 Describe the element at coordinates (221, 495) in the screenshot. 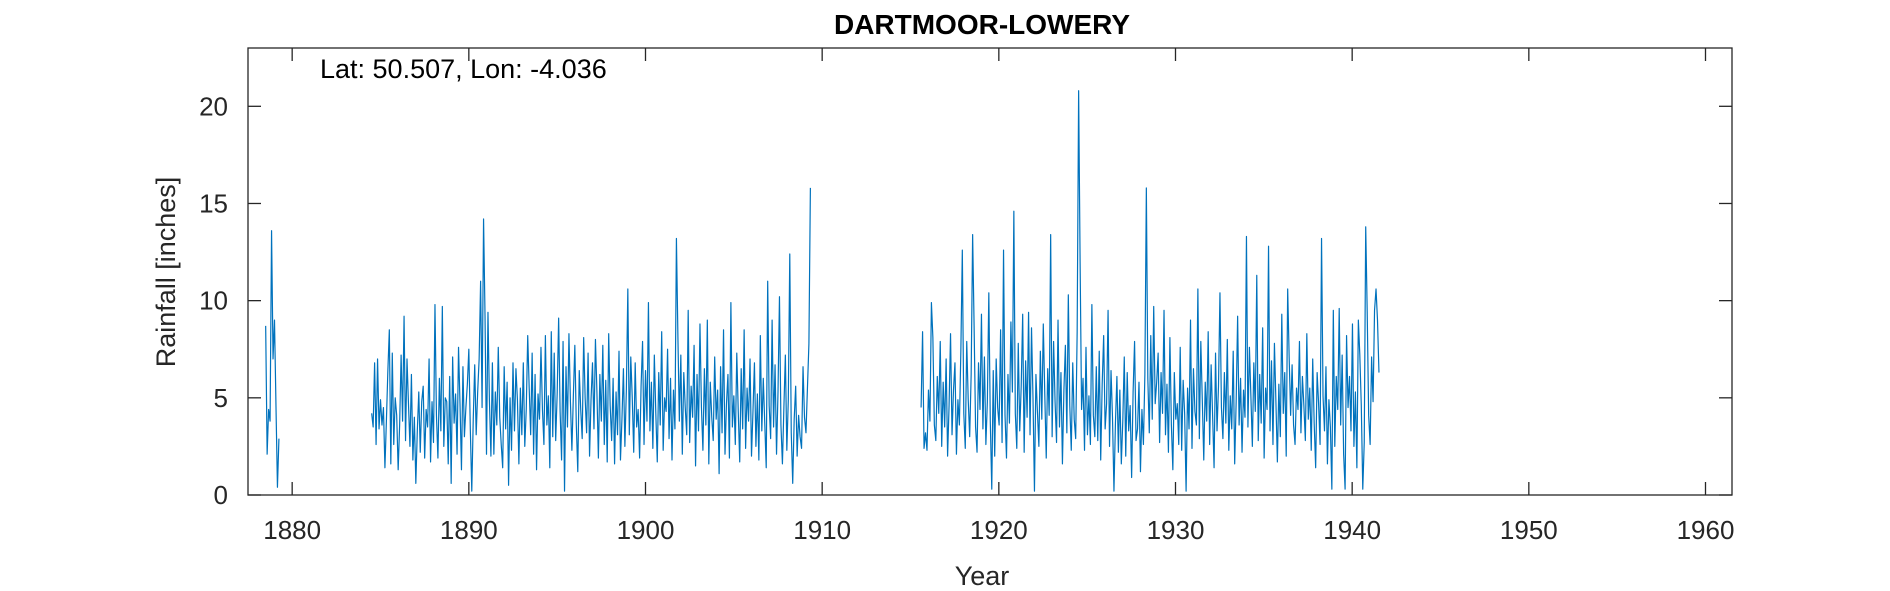

I see `y-tick-label: 0` at that location.